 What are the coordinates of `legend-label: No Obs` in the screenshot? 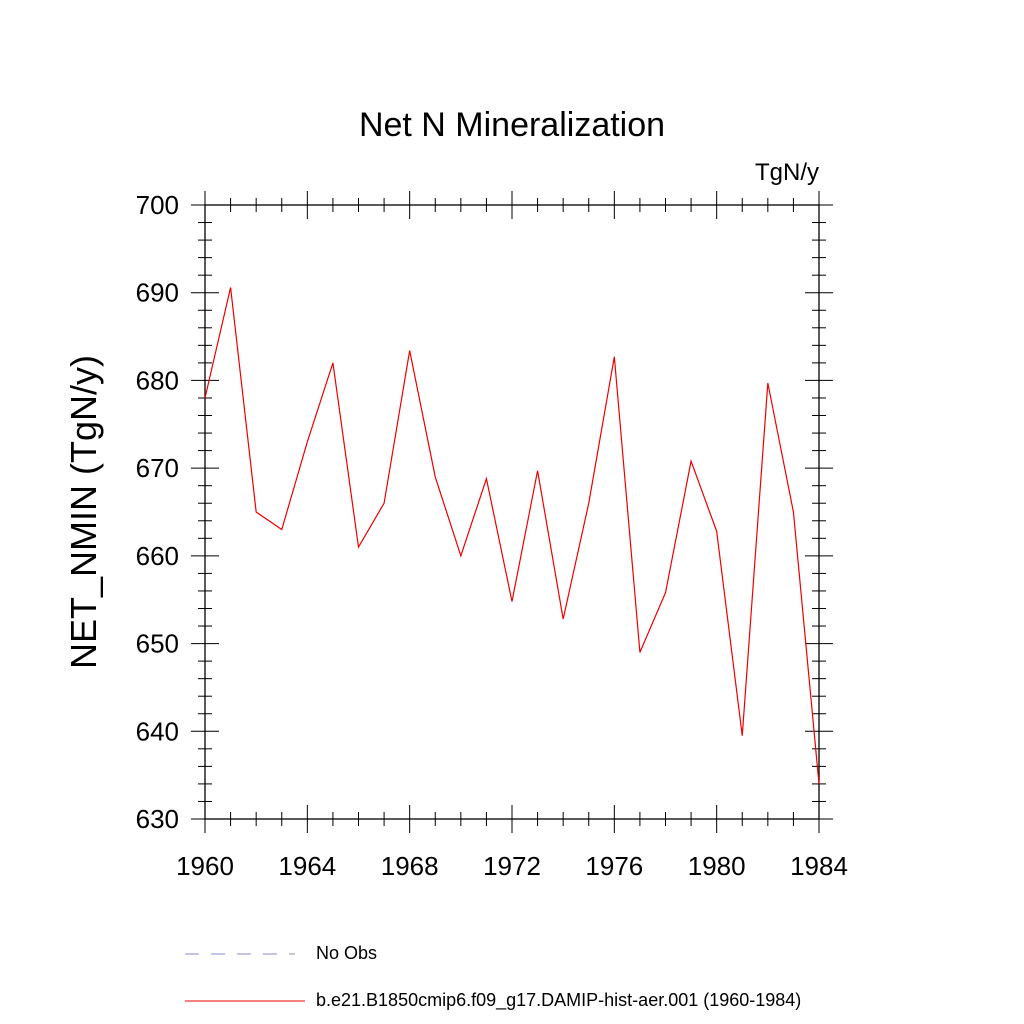 It's located at (346, 953).